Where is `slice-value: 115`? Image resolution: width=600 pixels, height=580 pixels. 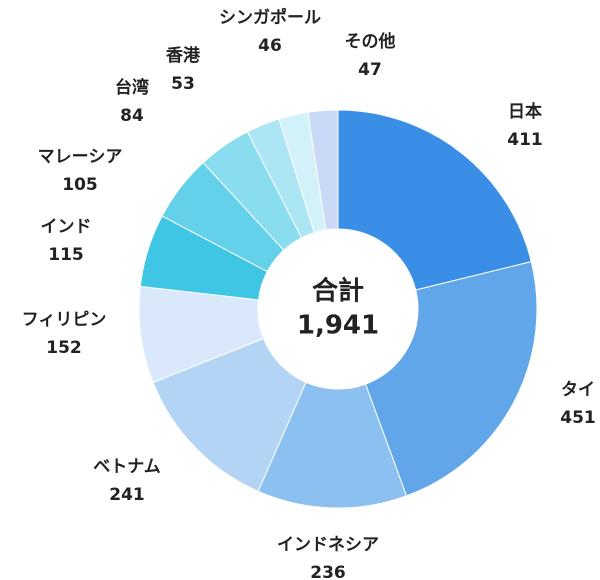
slice-value: 115 is located at coordinates (66, 255).